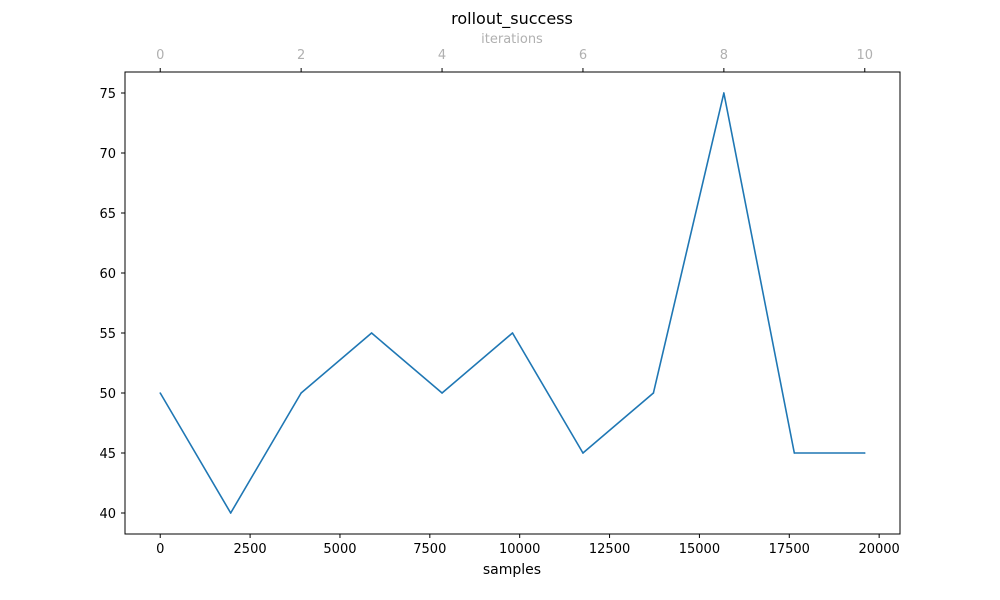 This screenshot has width=1000, height=600. I want to click on top-x-tick-label: 4, so click(442, 55).